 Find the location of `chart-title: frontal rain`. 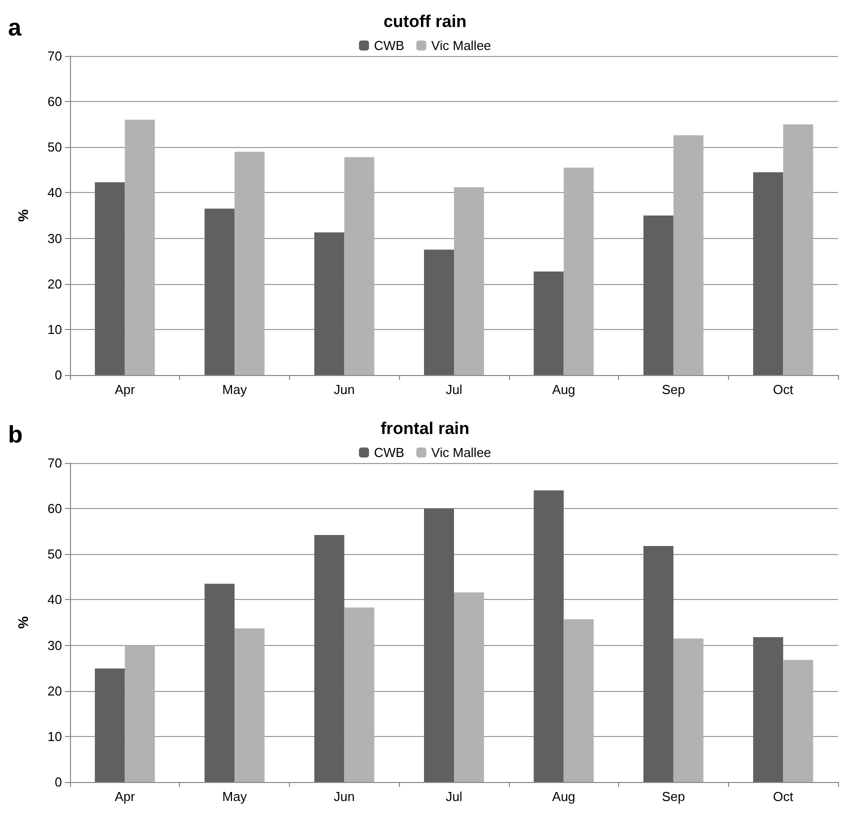

chart-title: frontal rain is located at coordinates (425, 428).